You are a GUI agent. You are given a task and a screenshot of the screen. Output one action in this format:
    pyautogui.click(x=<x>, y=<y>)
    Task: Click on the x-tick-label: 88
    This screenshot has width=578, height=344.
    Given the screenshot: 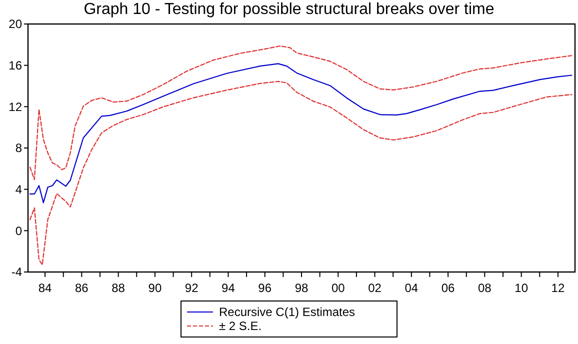 What is the action you would take?
    pyautogui.click(x=119, y=288)
    